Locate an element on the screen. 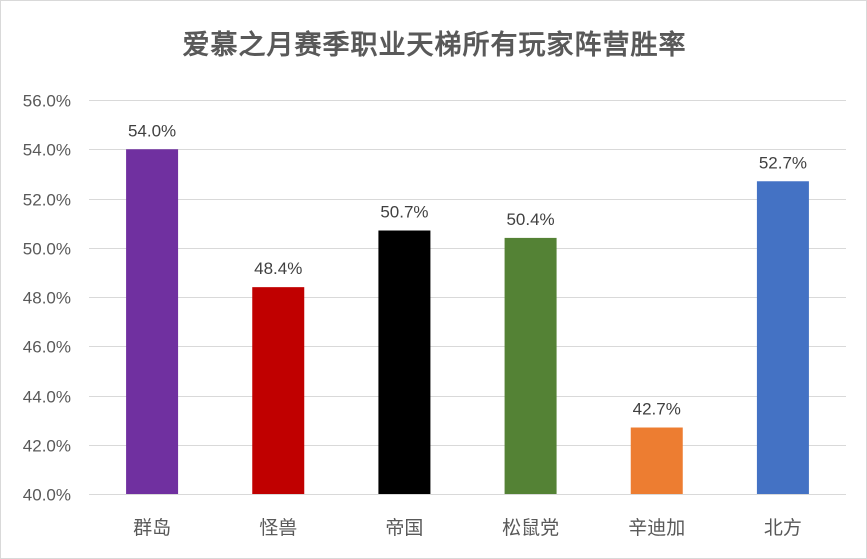  y-tick-label: 54.0% is located at coordinates (47, 150).